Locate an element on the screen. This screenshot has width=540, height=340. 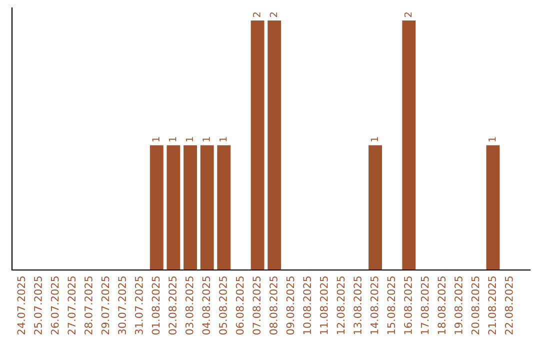
x-tick-label: 18.08.2025 is located at coordinates (442, 305).